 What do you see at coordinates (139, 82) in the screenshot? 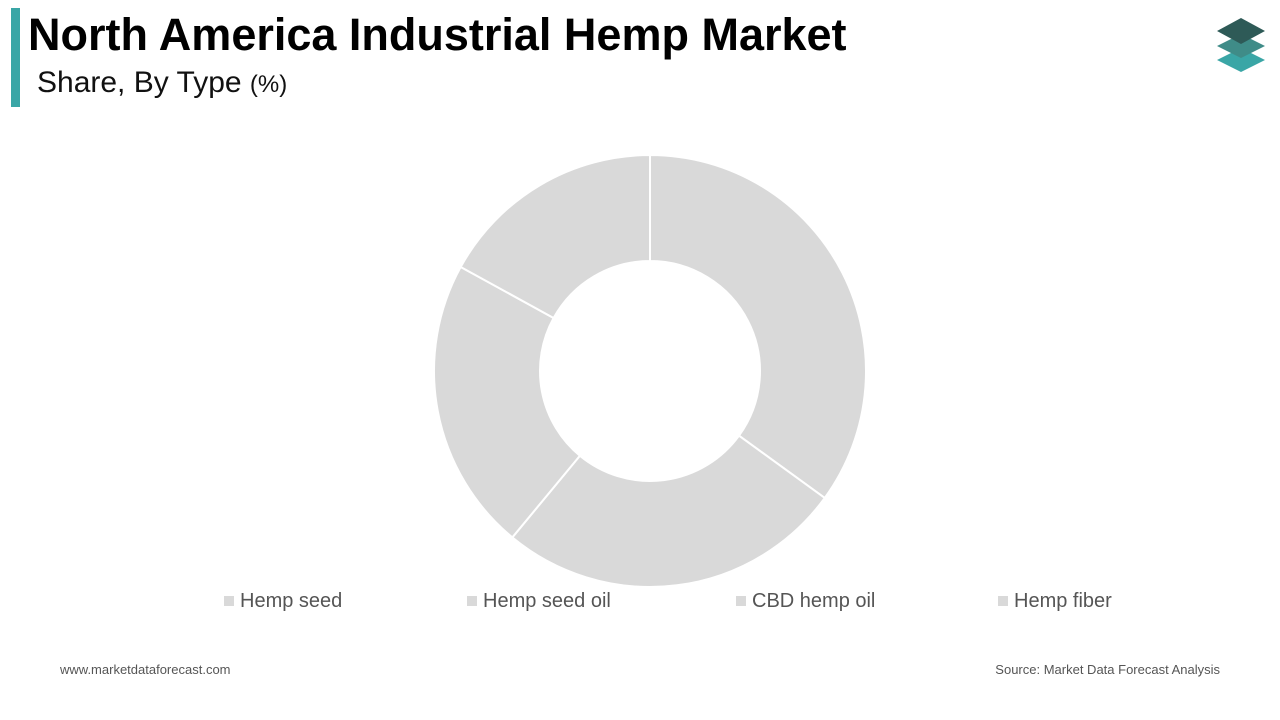
I see `subtitle-text: Share, By Type` at bounding box center [139, 82].